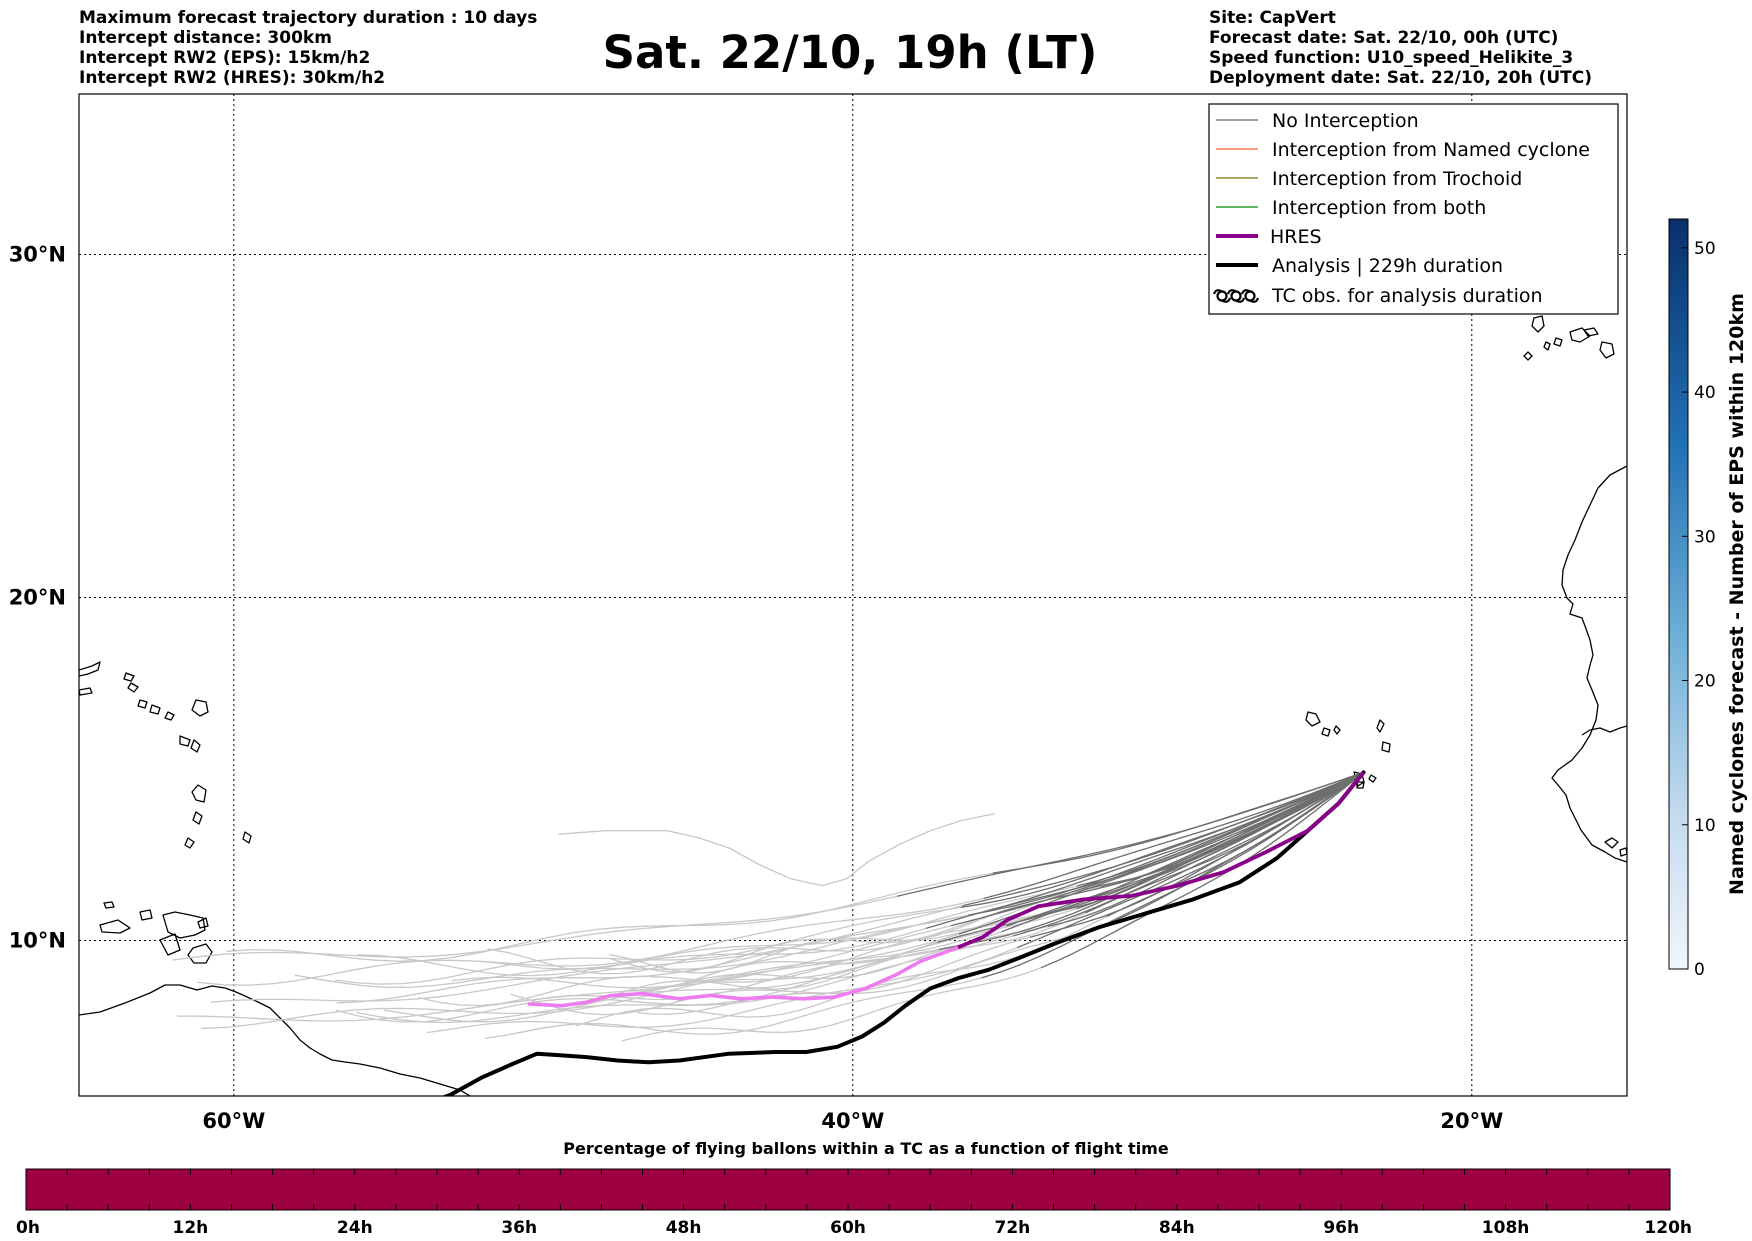  I want to click on site-line: Site: CapVert, so click(1272, 18).